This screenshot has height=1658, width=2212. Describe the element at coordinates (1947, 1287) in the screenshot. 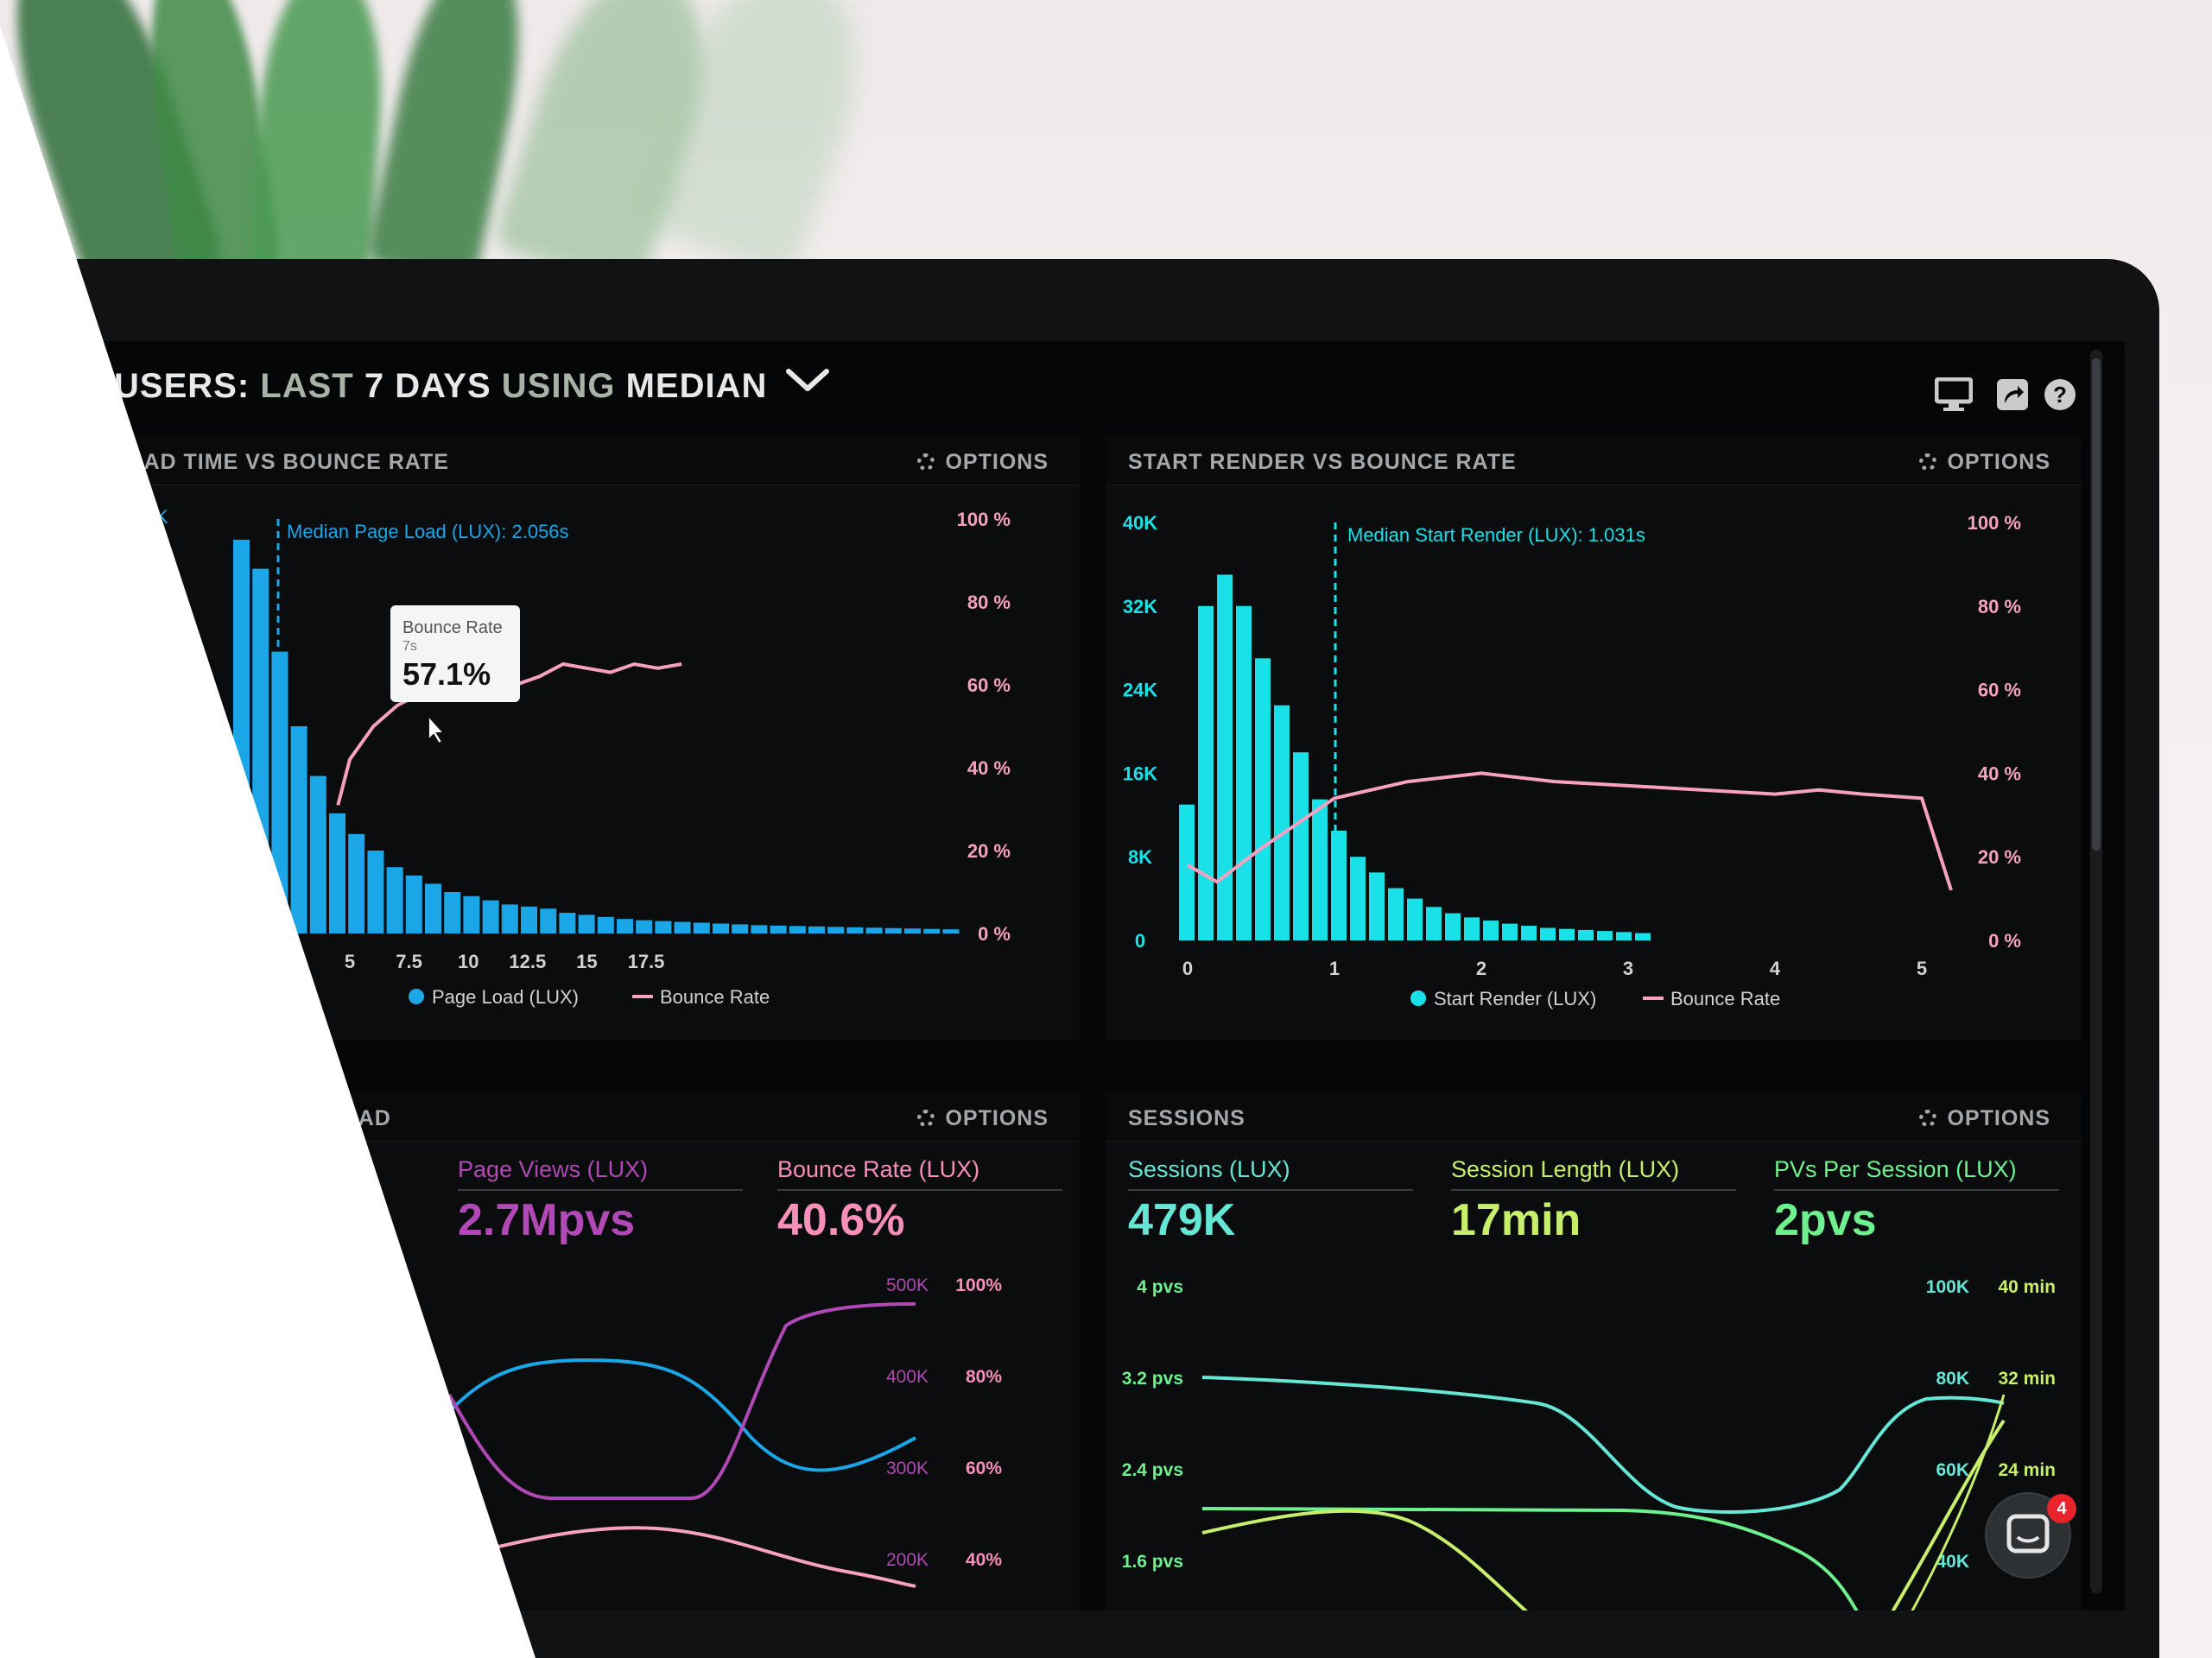

I see `axis-mid-label: 100K` at that location.